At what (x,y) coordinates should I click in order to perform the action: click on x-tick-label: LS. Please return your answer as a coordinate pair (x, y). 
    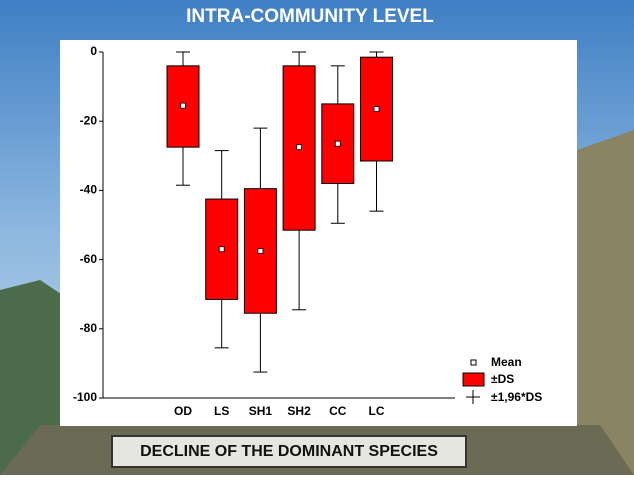
    Looking at the image, I should click on (221, 411).